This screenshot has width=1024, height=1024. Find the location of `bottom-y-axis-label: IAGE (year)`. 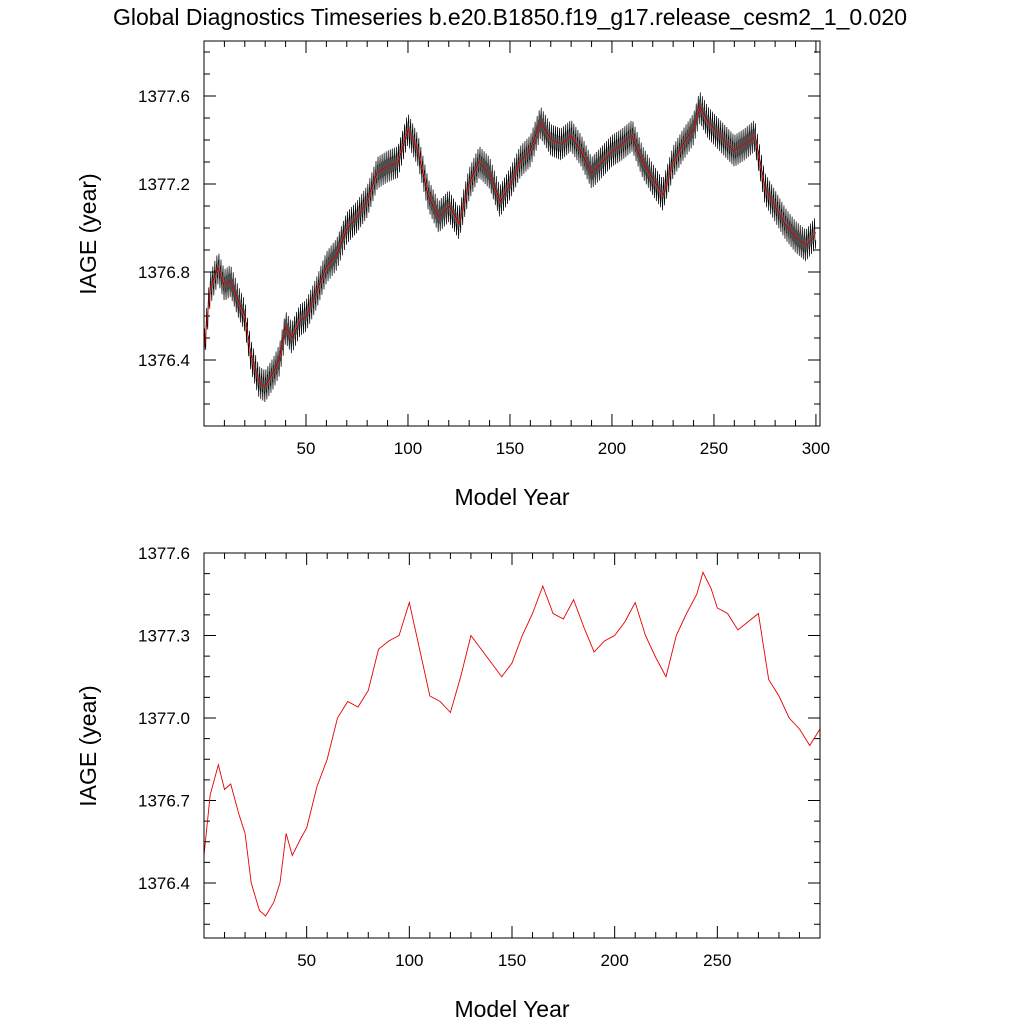

bottom-y-axis-label: IAGE (year) is located at coordinates (88, 745).